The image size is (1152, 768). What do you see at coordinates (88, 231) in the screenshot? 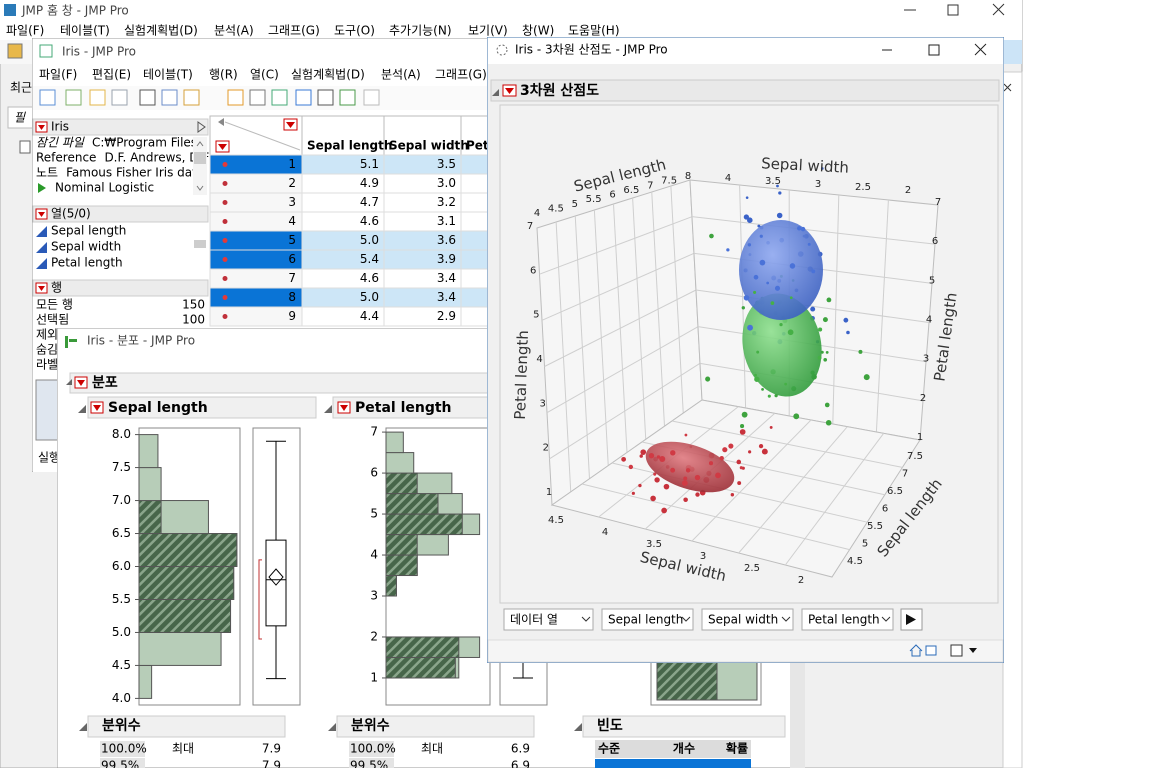
I see `column-name: Sepal length` at bounding box center [88, 231].